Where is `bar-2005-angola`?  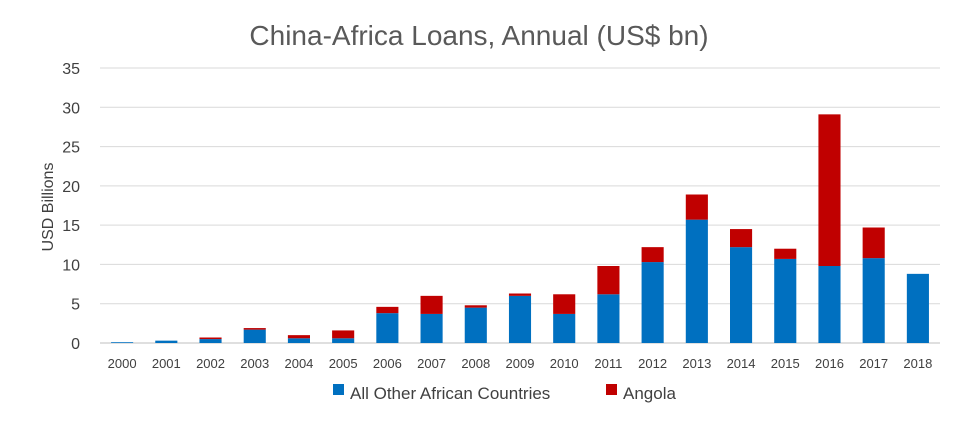
bar-2005-angola is located at coordinates (343, 334).